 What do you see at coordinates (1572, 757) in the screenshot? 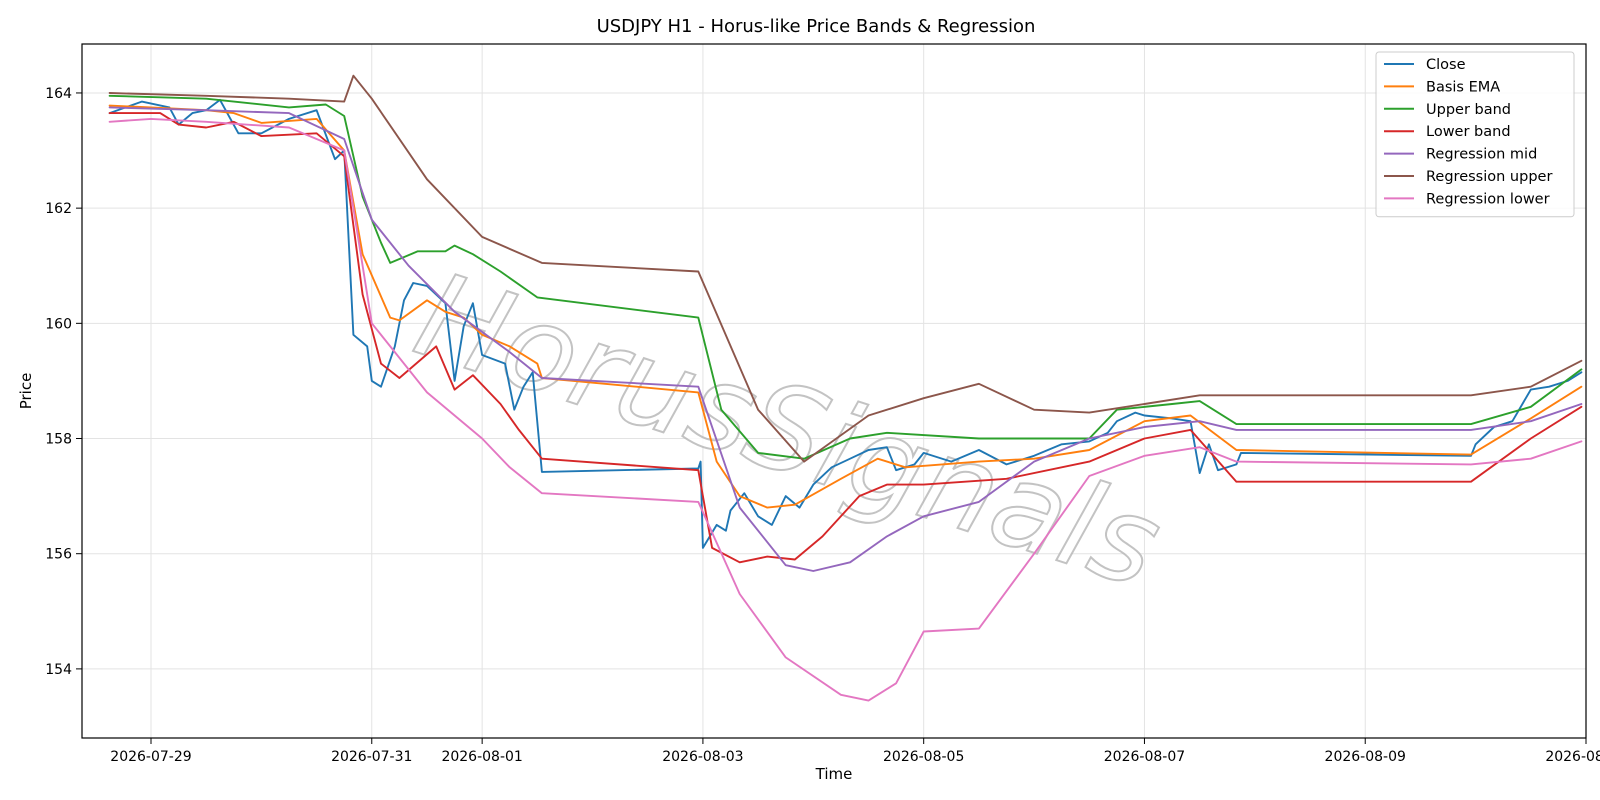
I see `x-tick-label: 2026-08-11` at bounding box center [1572, 757].